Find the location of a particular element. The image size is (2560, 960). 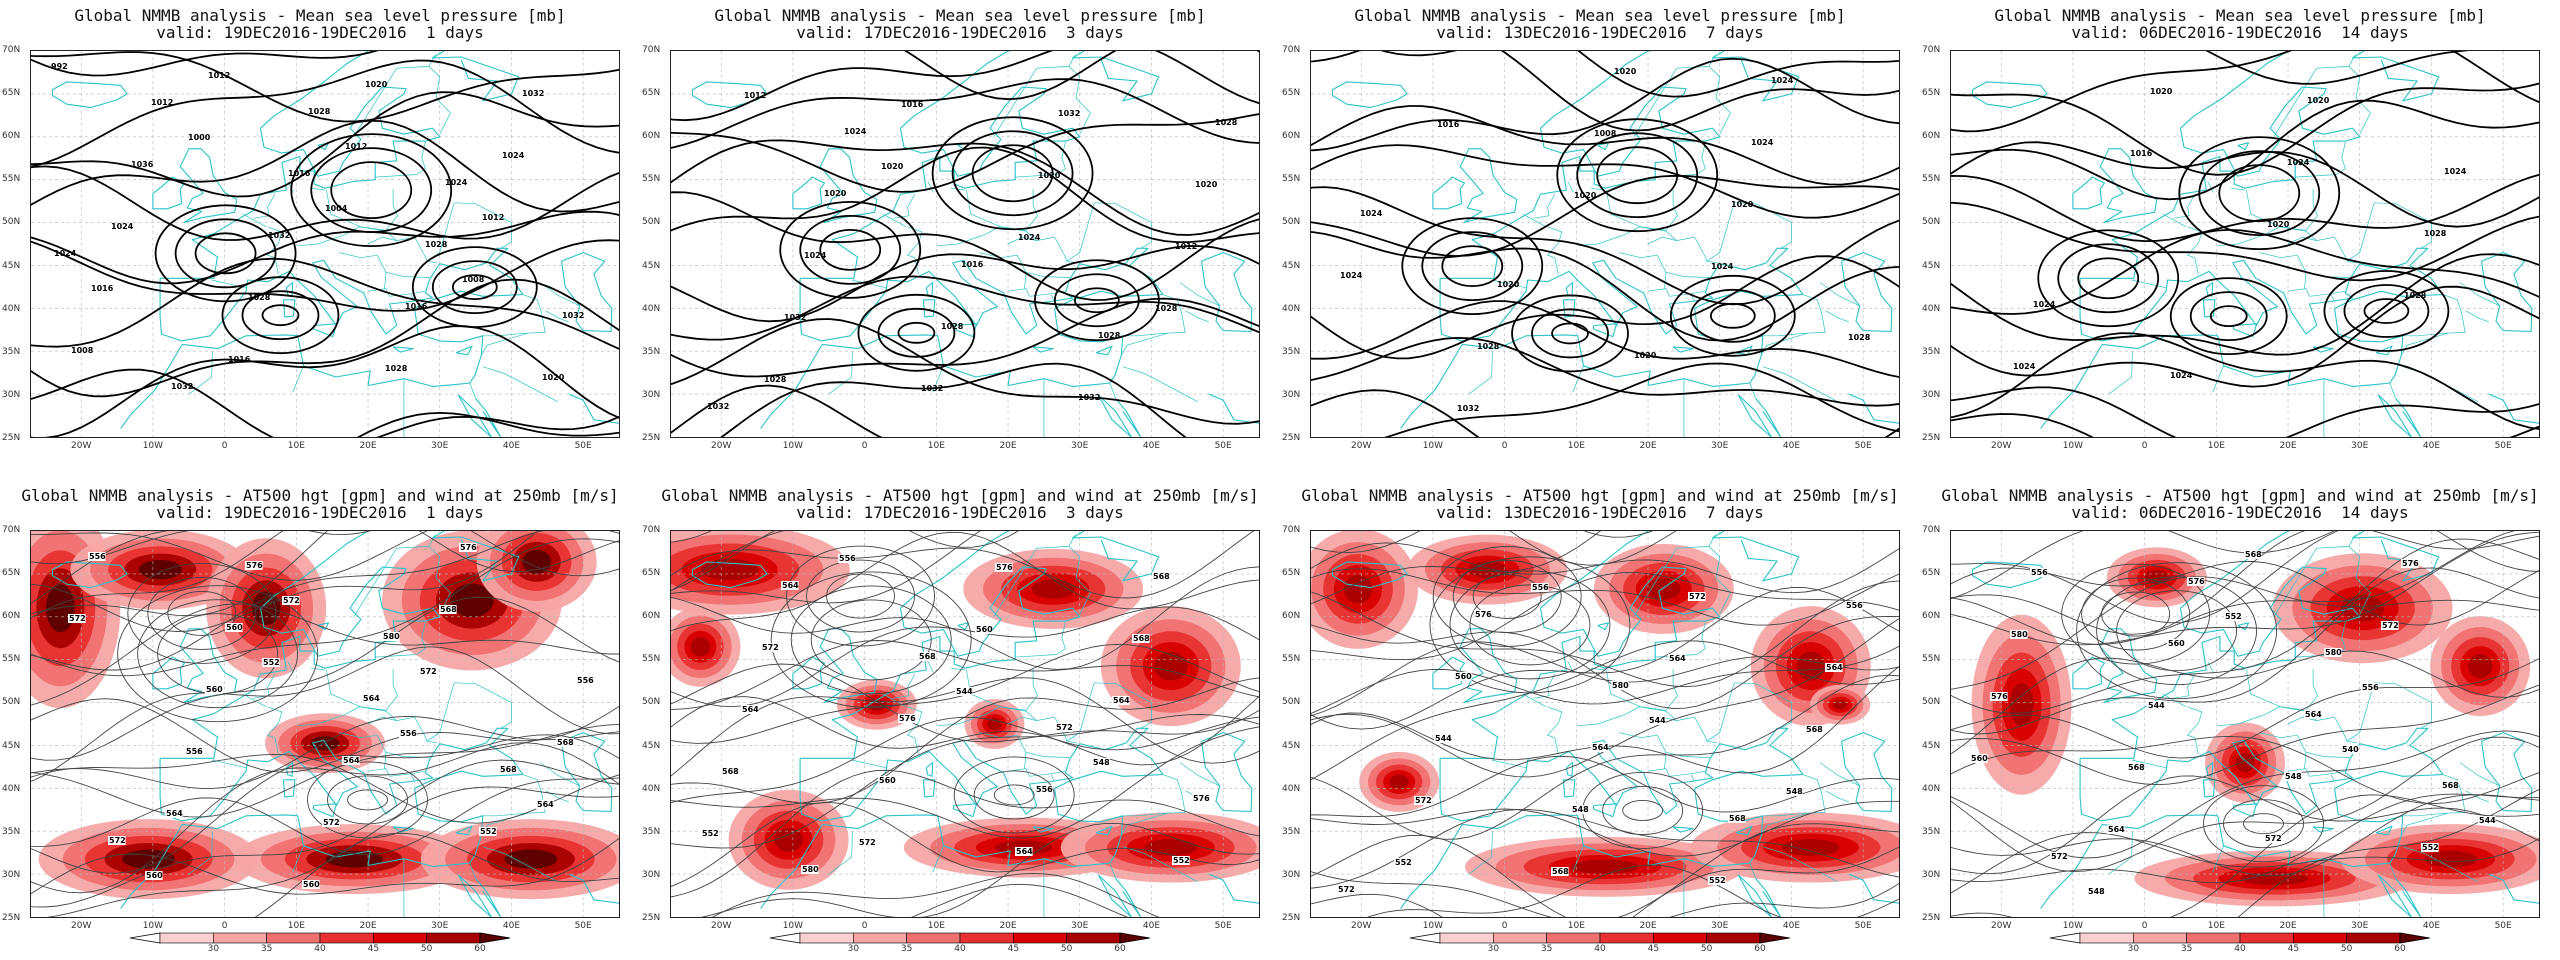

lon-tick-label: 40E is located at coordinates (1791, 926).